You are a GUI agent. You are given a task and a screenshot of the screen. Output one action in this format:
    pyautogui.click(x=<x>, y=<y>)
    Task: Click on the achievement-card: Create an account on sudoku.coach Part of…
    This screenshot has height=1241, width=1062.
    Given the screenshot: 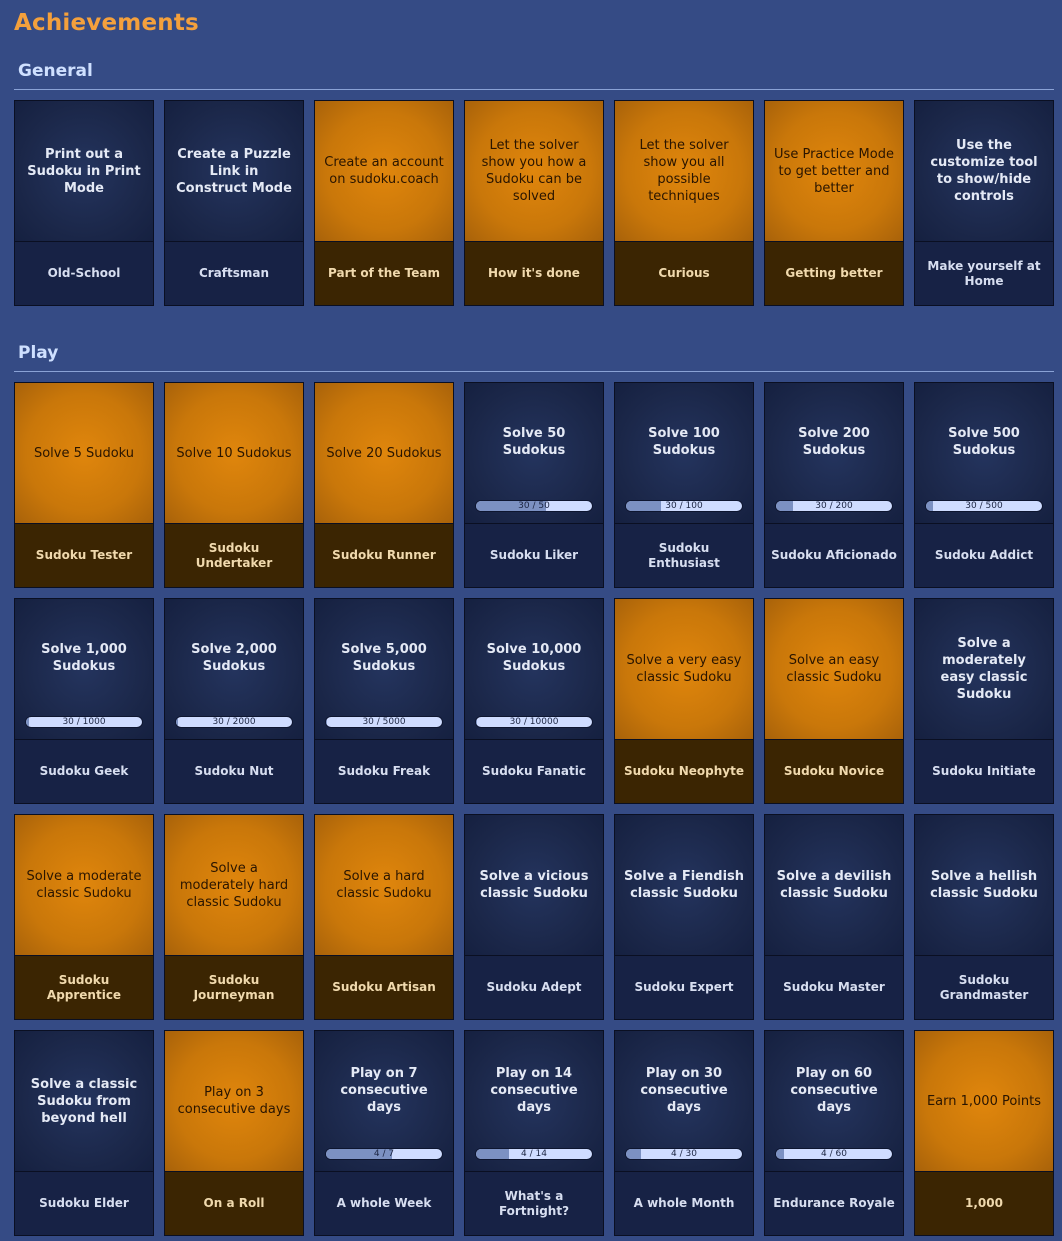 What is the action you would take?
    pyautogui.click(x=384, y=203)
    